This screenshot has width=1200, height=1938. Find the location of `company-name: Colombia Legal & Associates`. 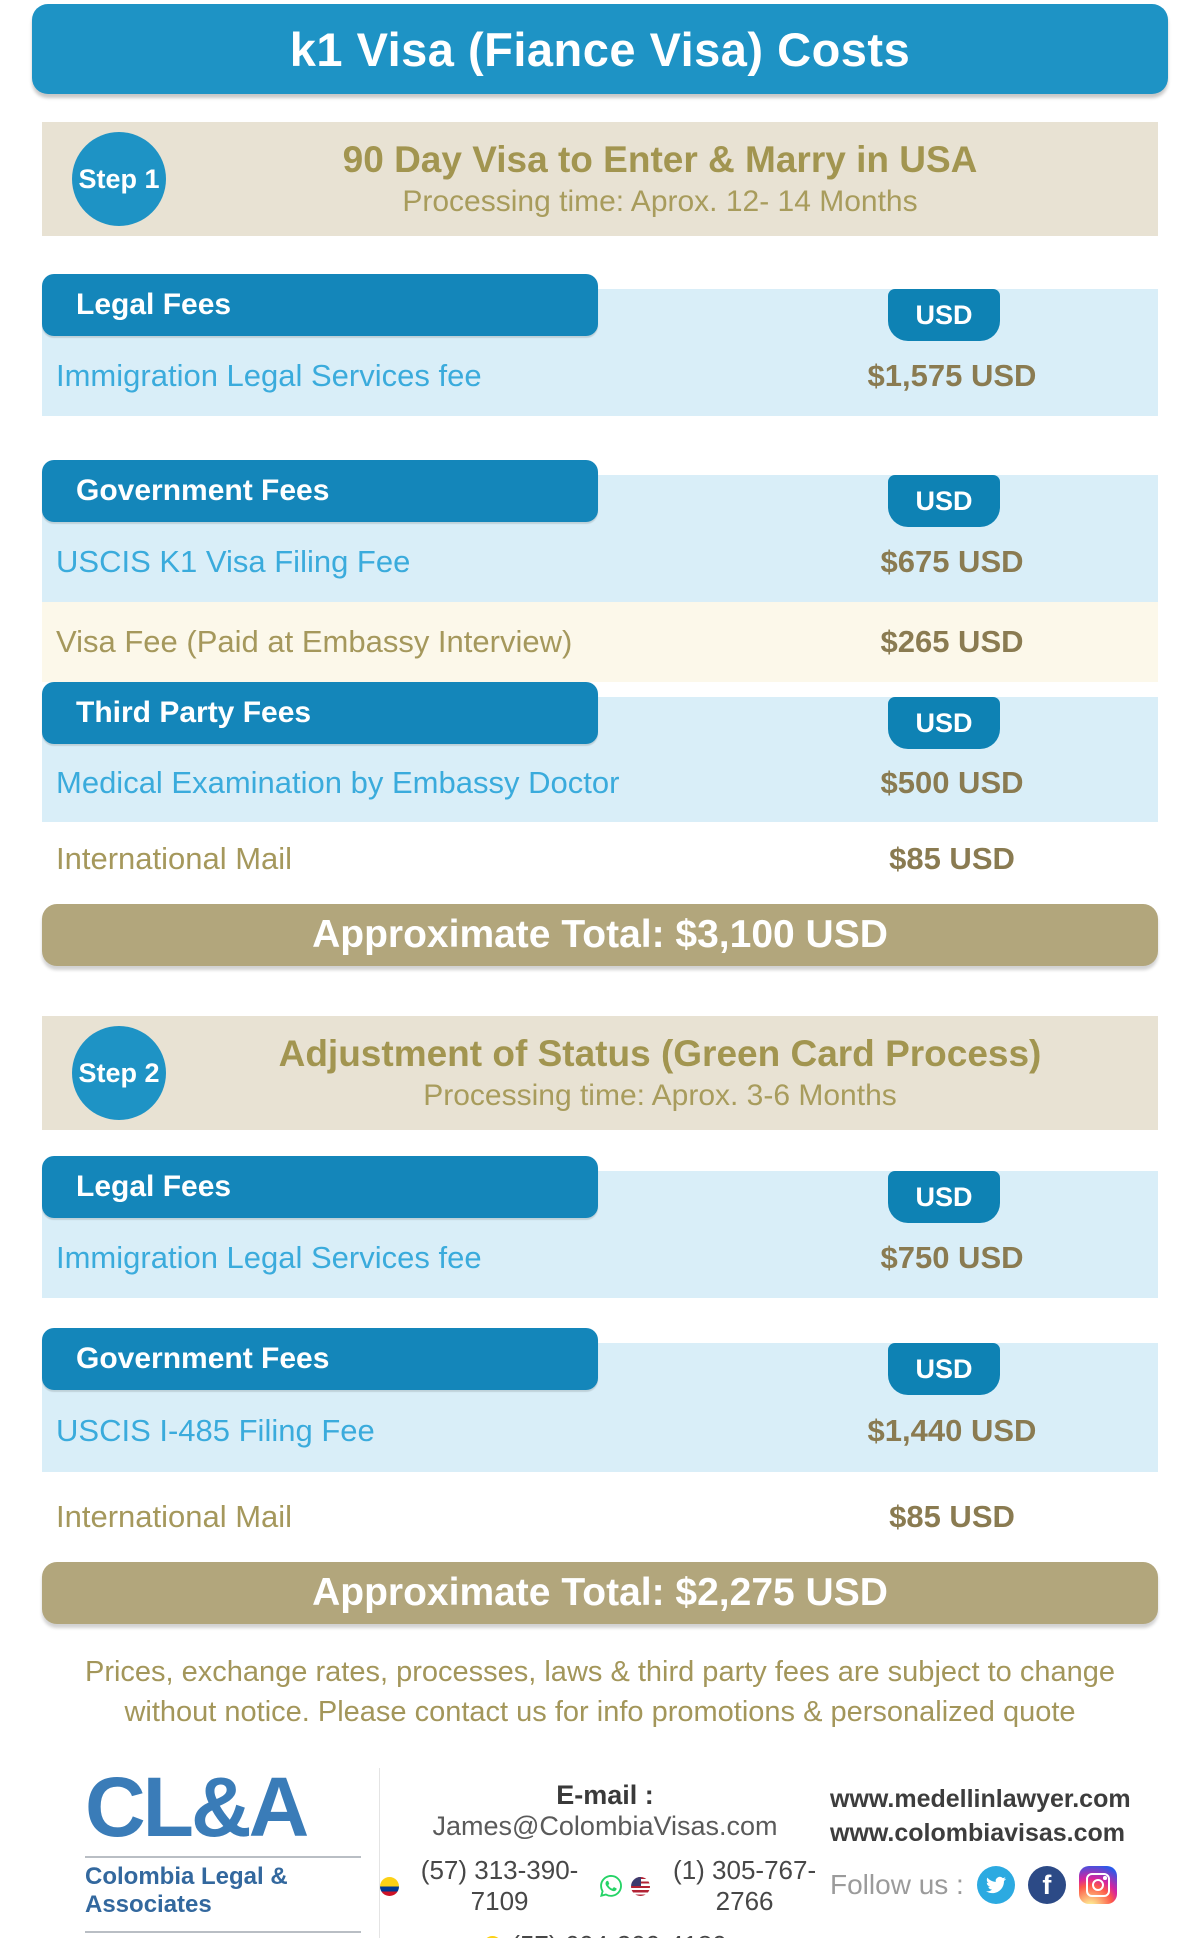

company-name: Colombia Legal & Associates is located at coordinates (186, 1890).